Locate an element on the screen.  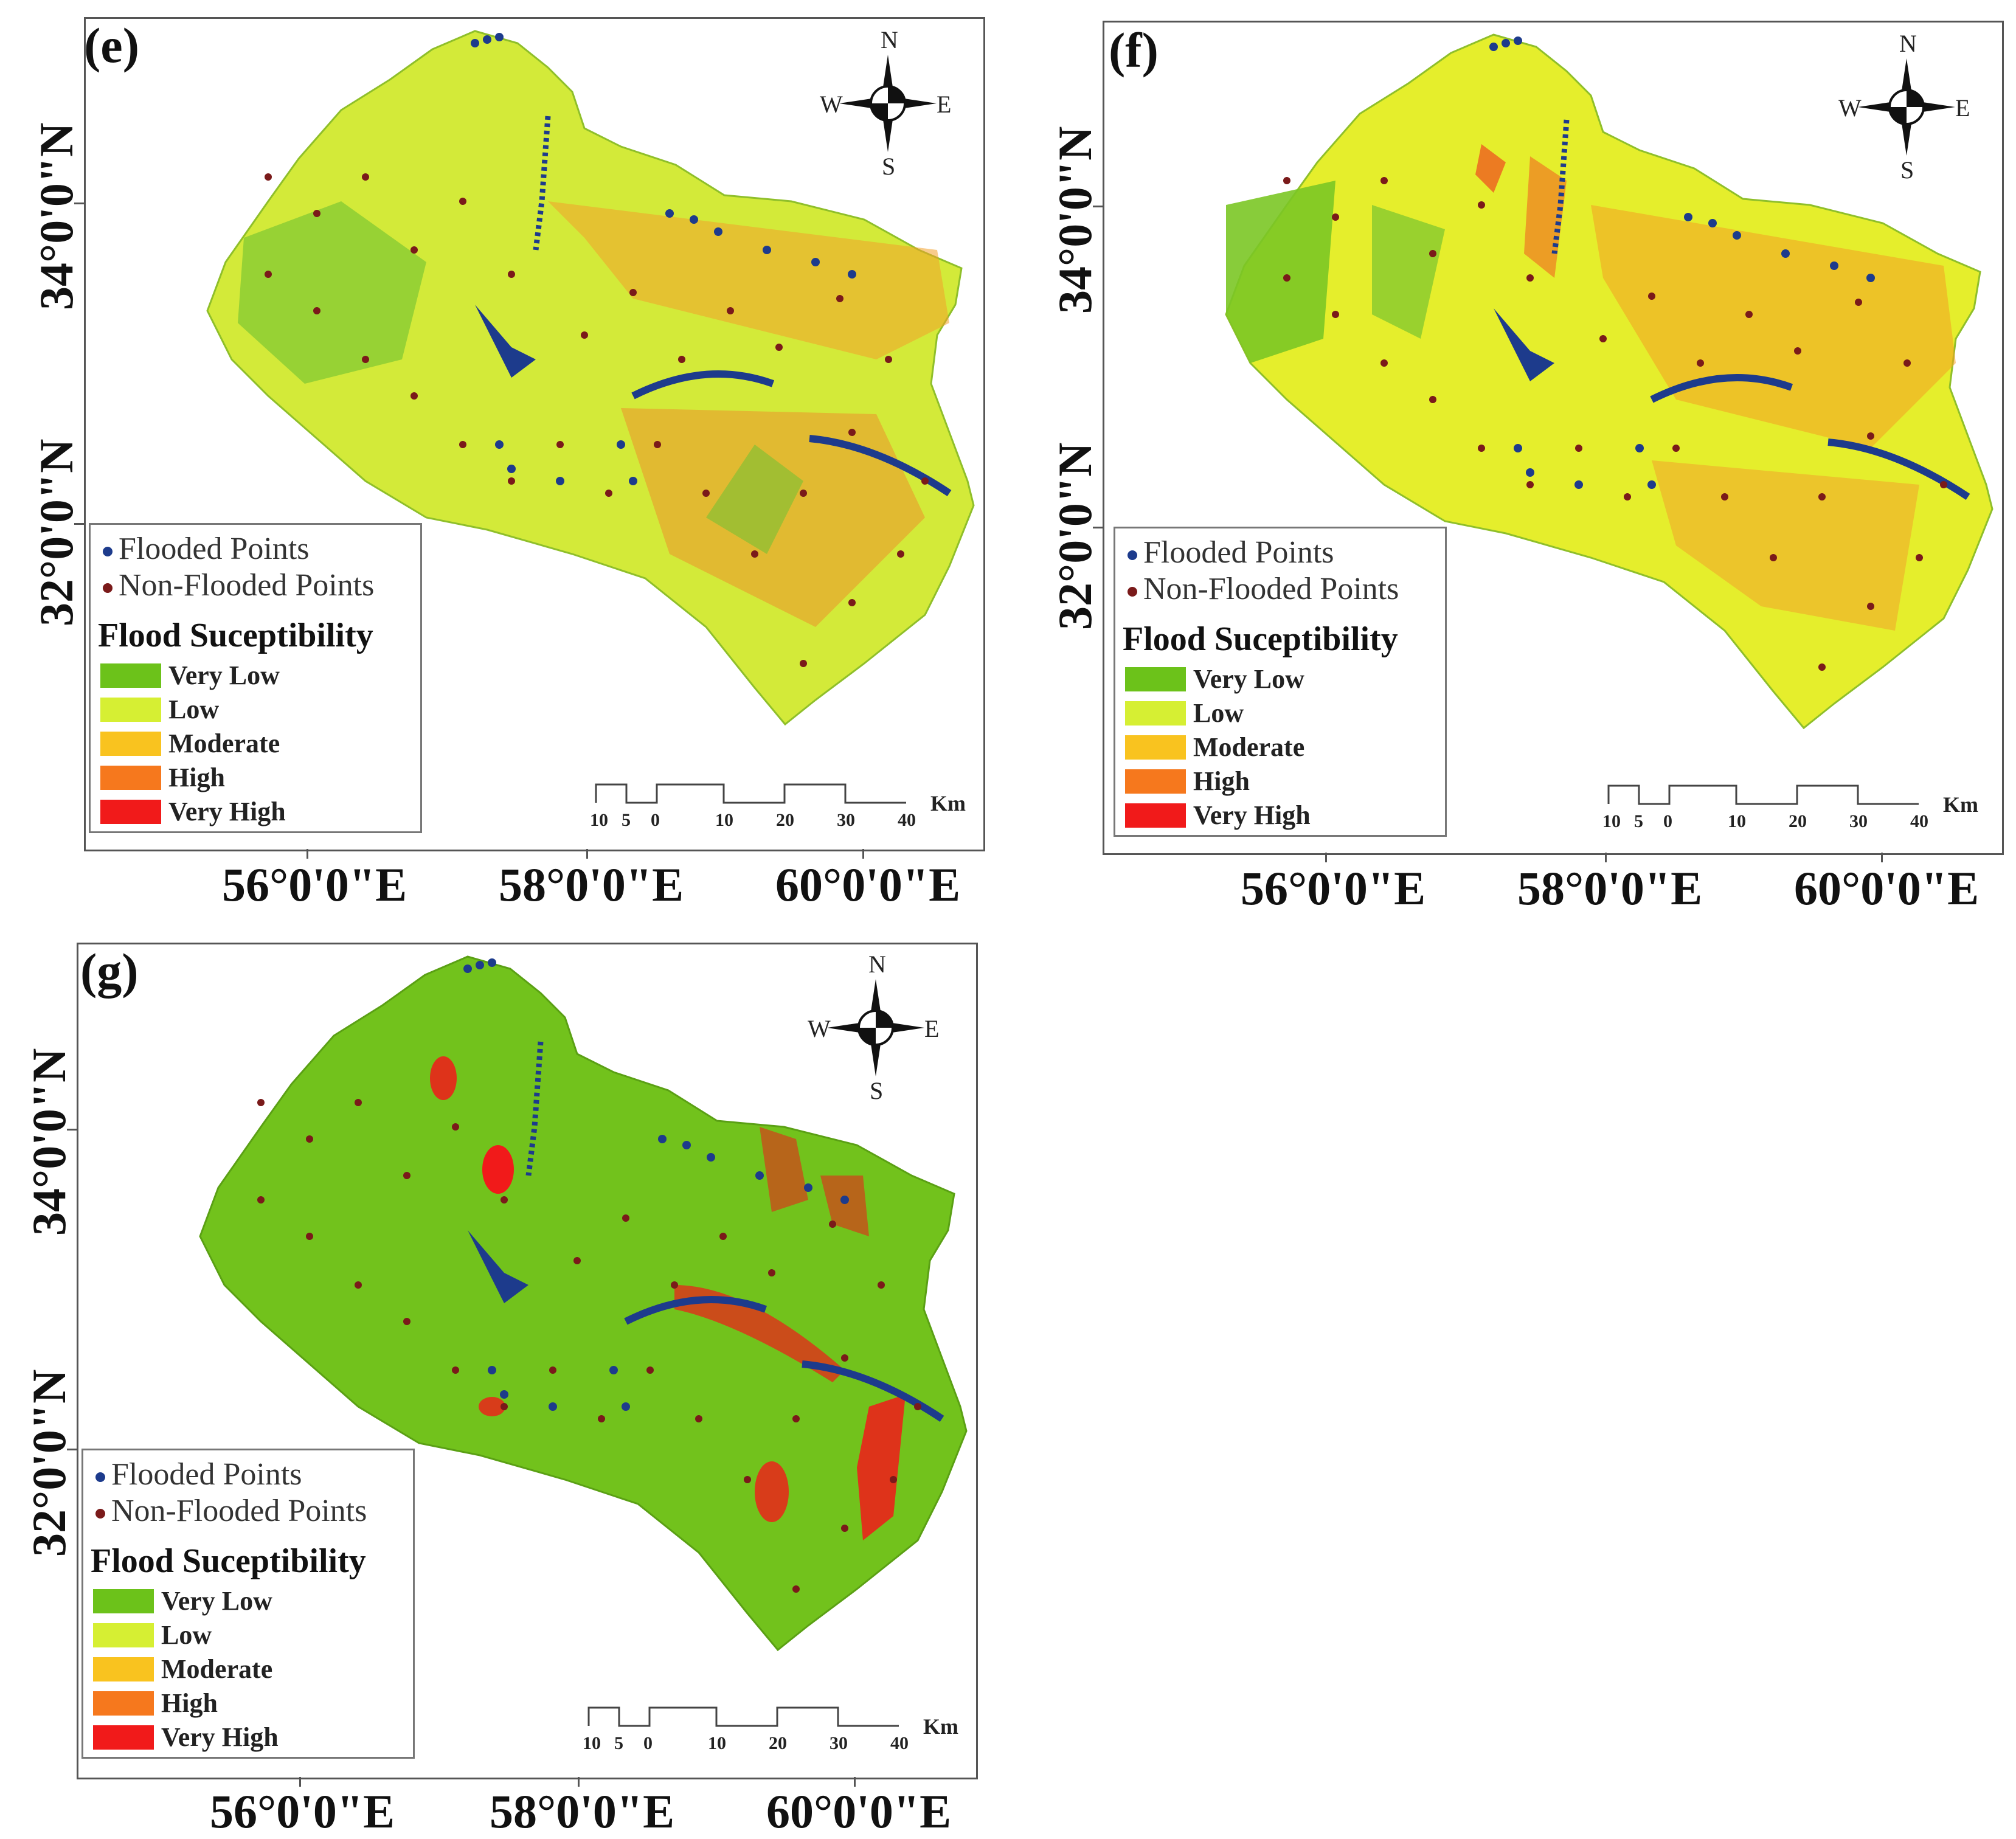
map-f is located at coordinates (1609, 381).